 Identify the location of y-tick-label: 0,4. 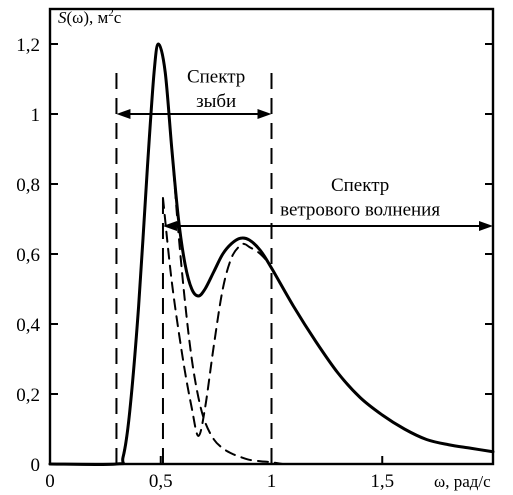
(28, 325).